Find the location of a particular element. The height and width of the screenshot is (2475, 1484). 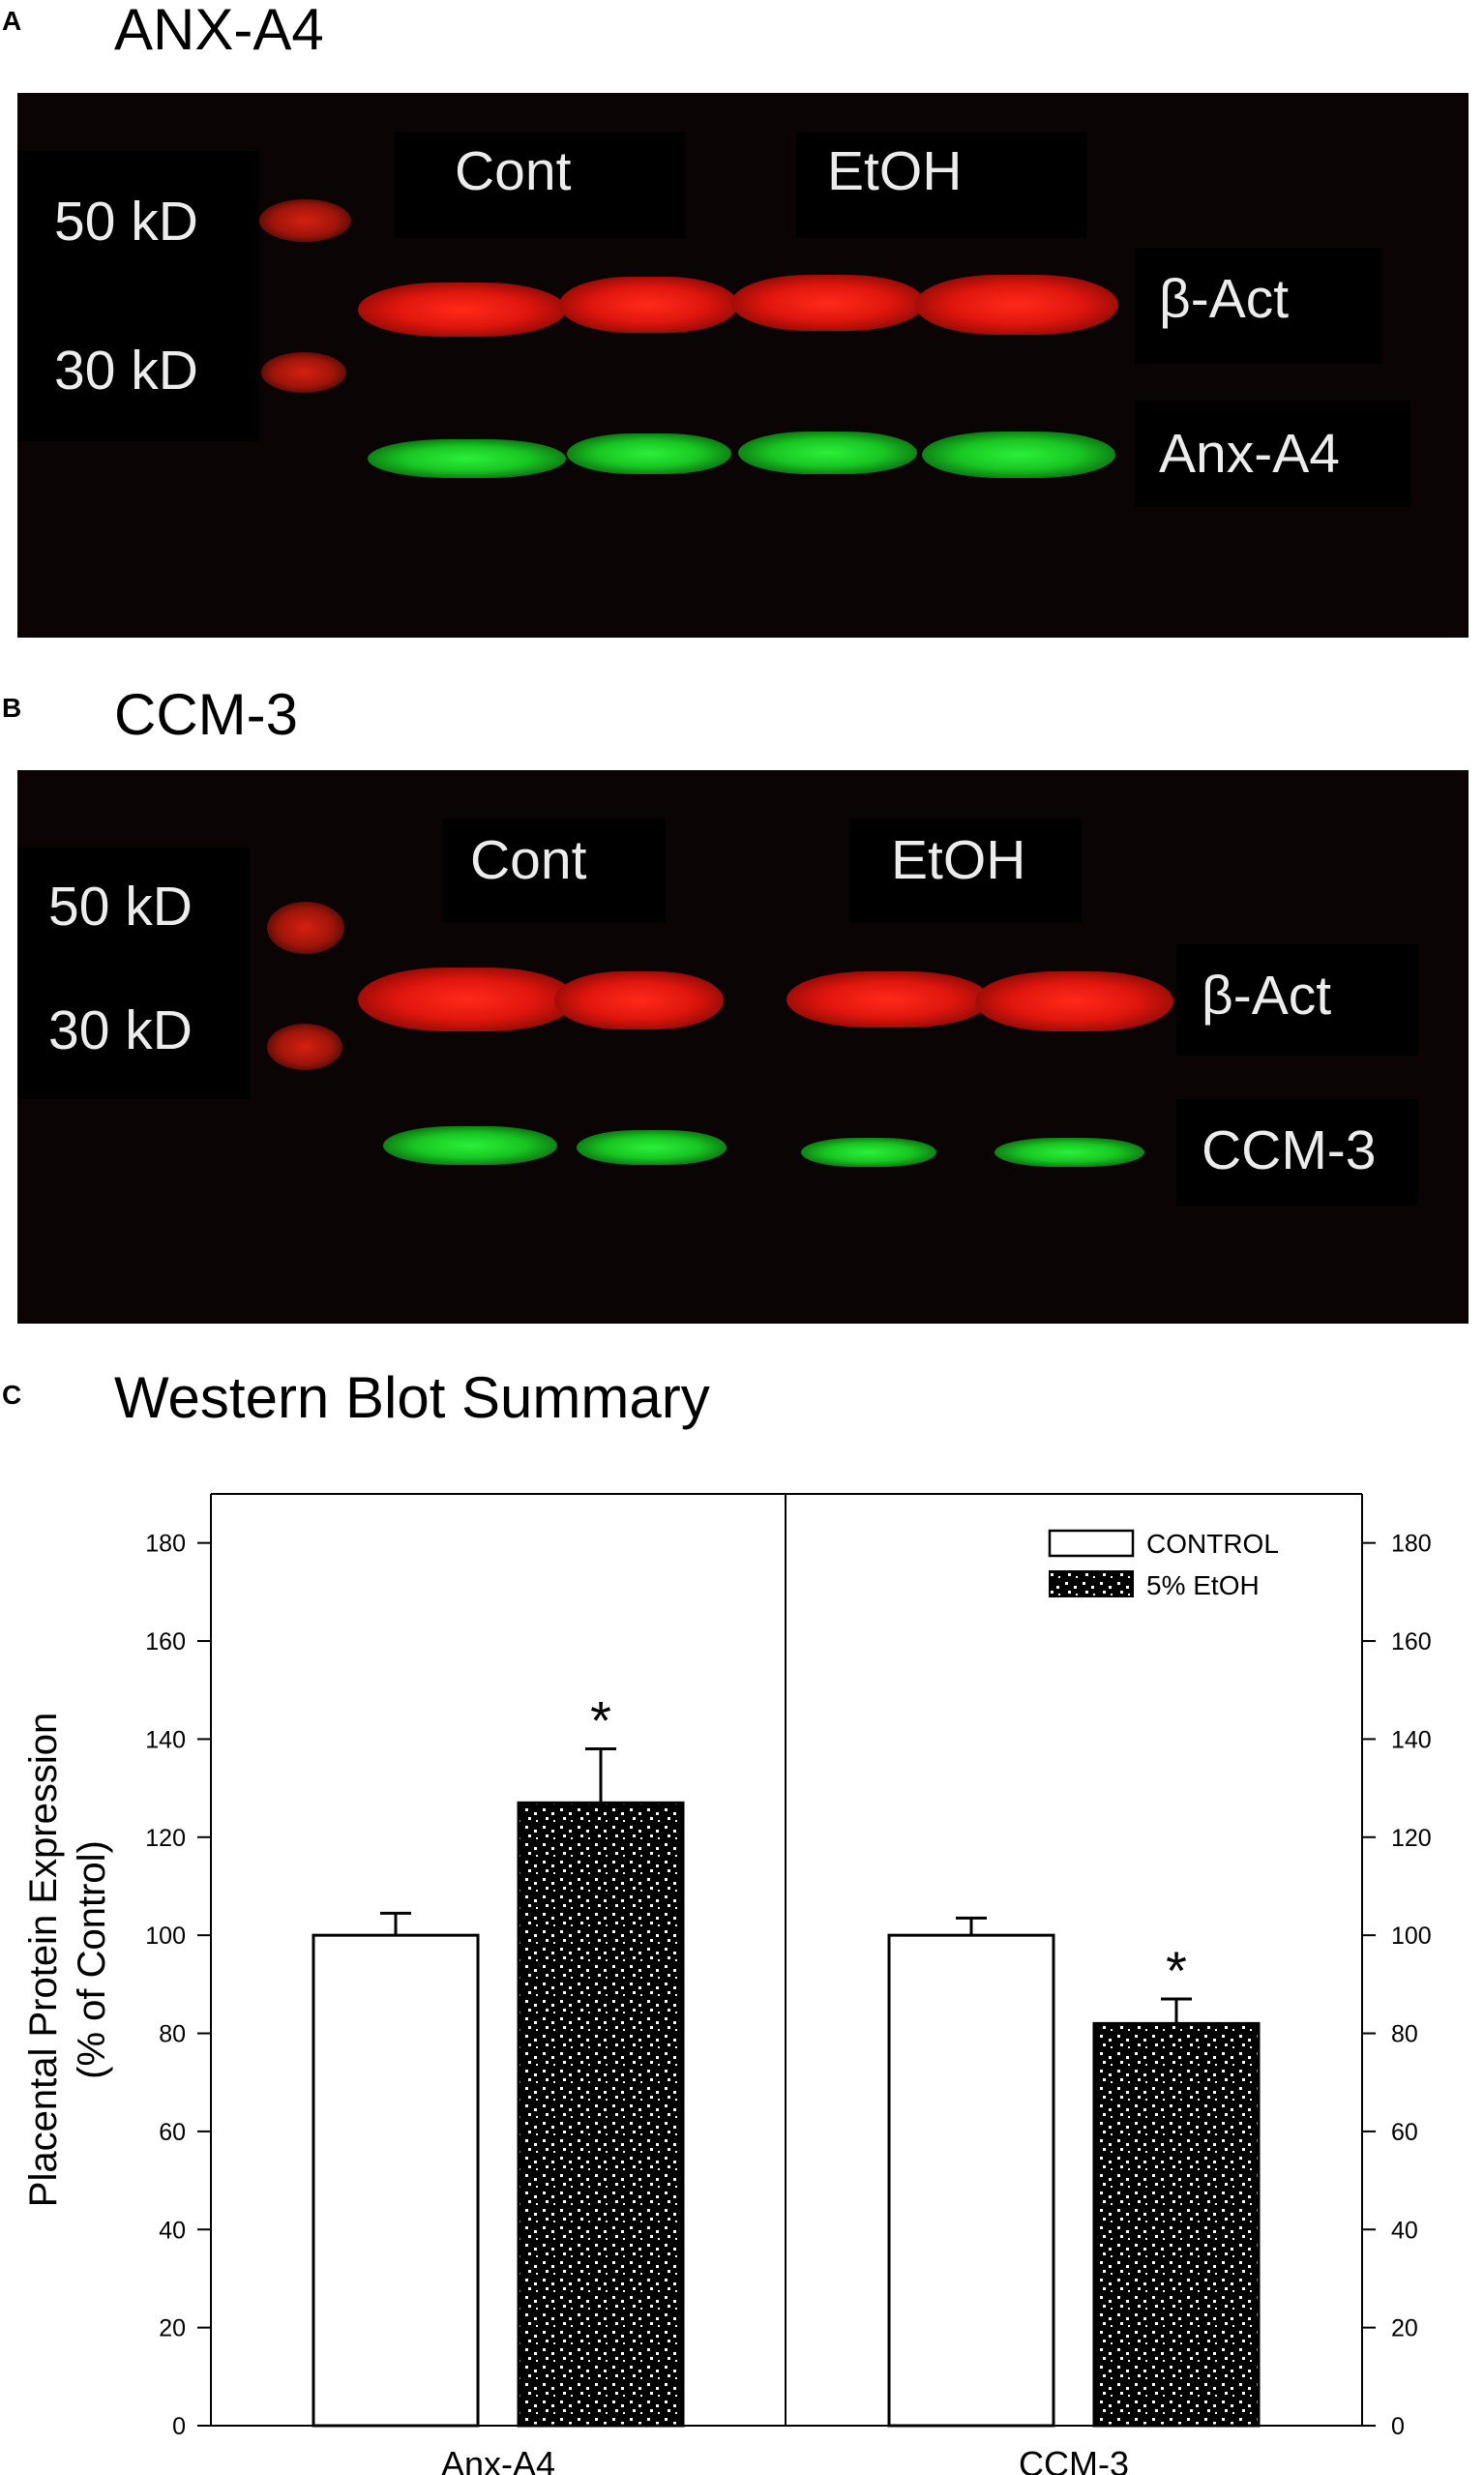

band-label-target: CCM-3 is located at coordinates (1289, 1150).